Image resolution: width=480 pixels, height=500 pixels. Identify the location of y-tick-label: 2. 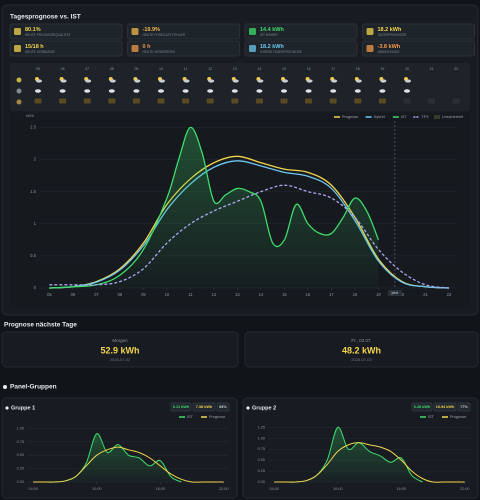
(35, 159).